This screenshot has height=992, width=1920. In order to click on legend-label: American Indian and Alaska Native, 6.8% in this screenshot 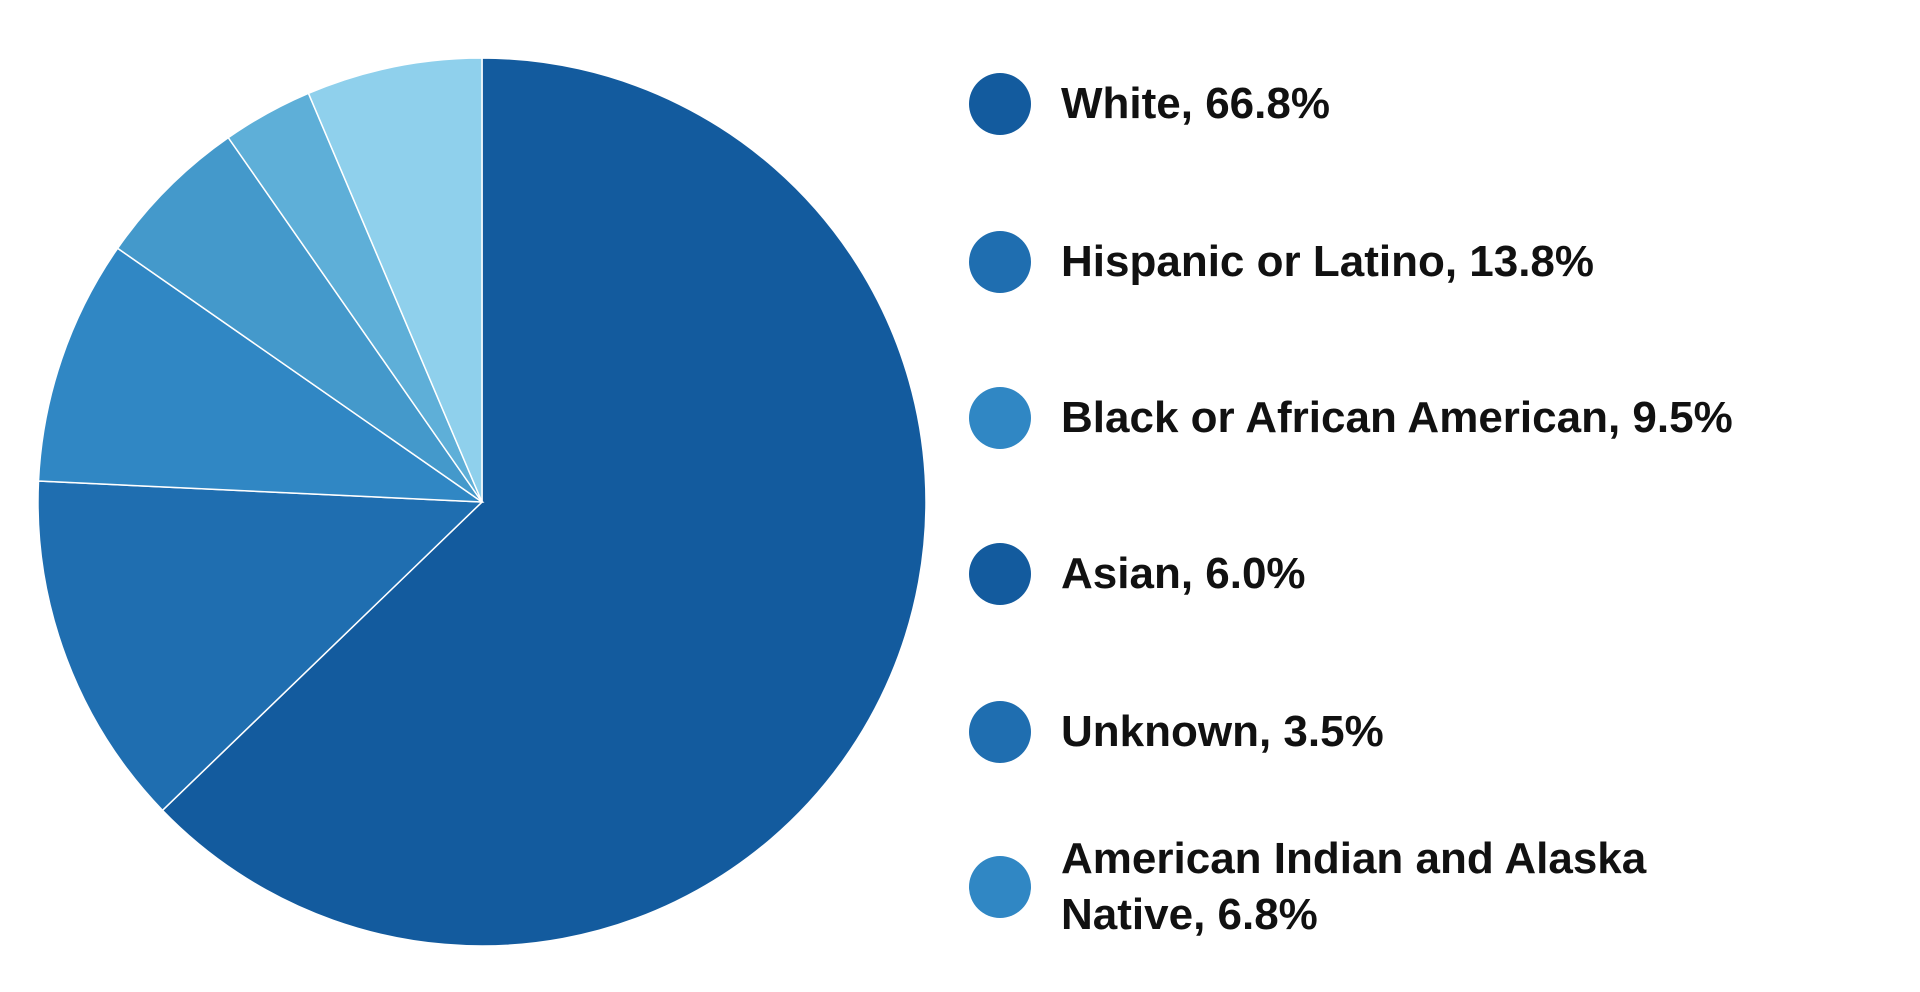, I will do `click(1354, 886)`.